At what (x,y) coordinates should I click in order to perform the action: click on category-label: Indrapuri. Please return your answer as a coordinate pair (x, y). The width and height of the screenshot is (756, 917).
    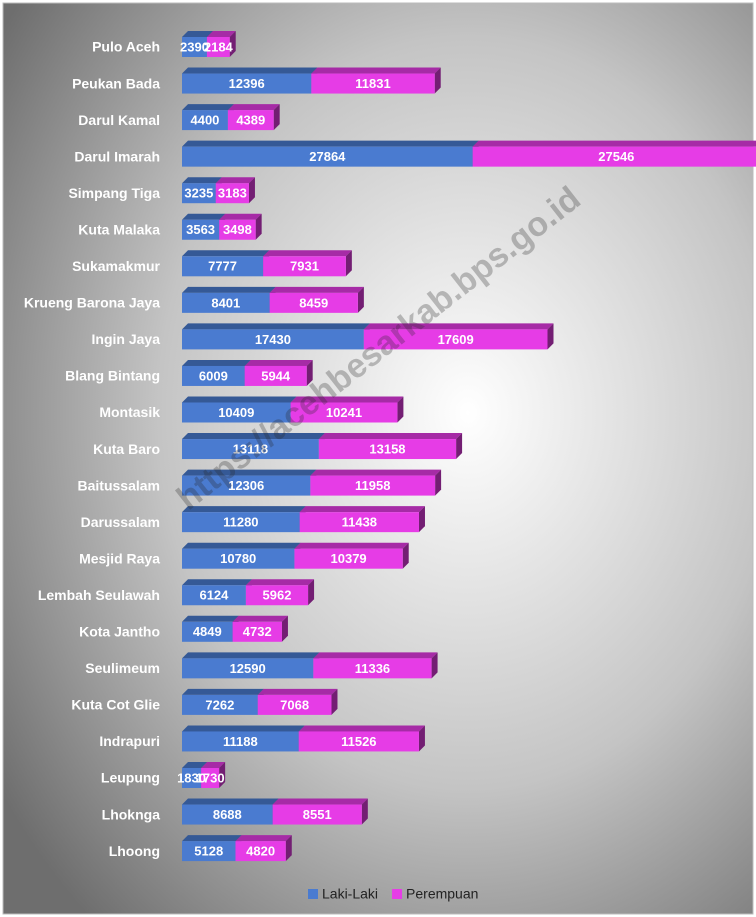
    Looking at the image, I should click on (129, 741).